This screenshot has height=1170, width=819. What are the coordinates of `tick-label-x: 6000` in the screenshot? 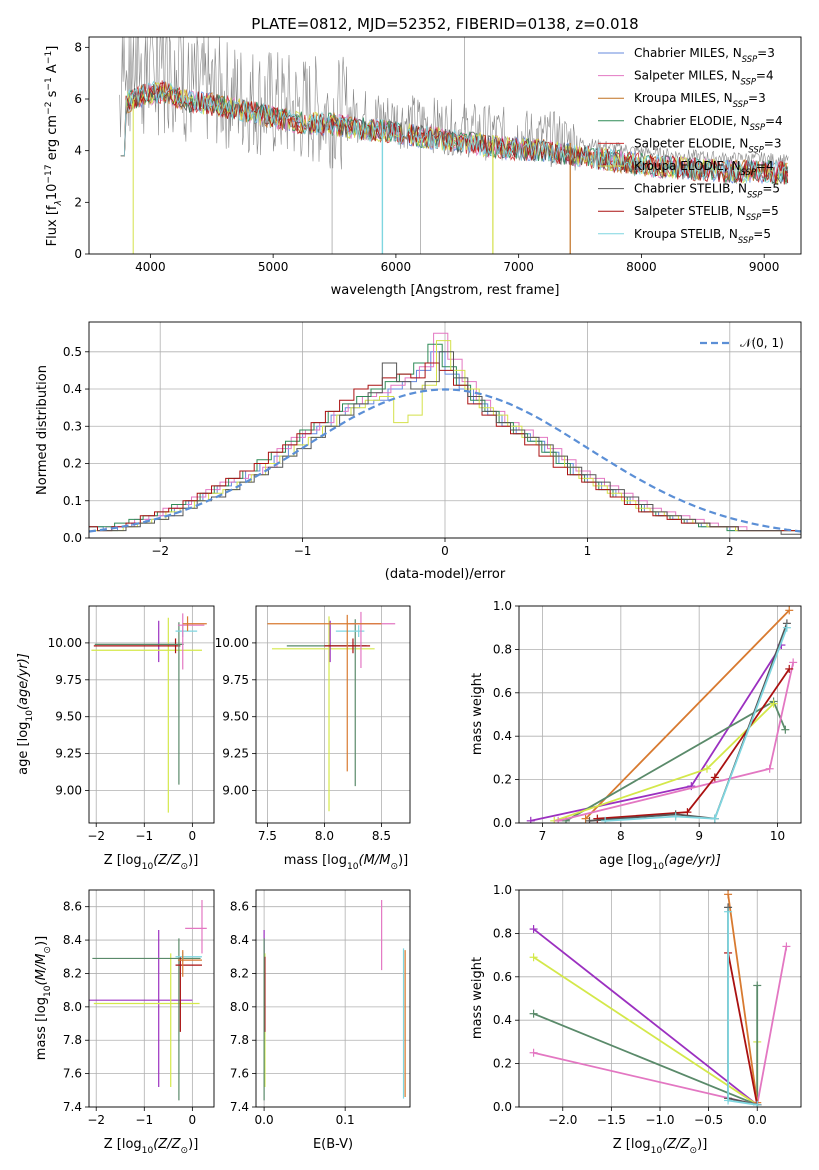 It's located at (396, 267).